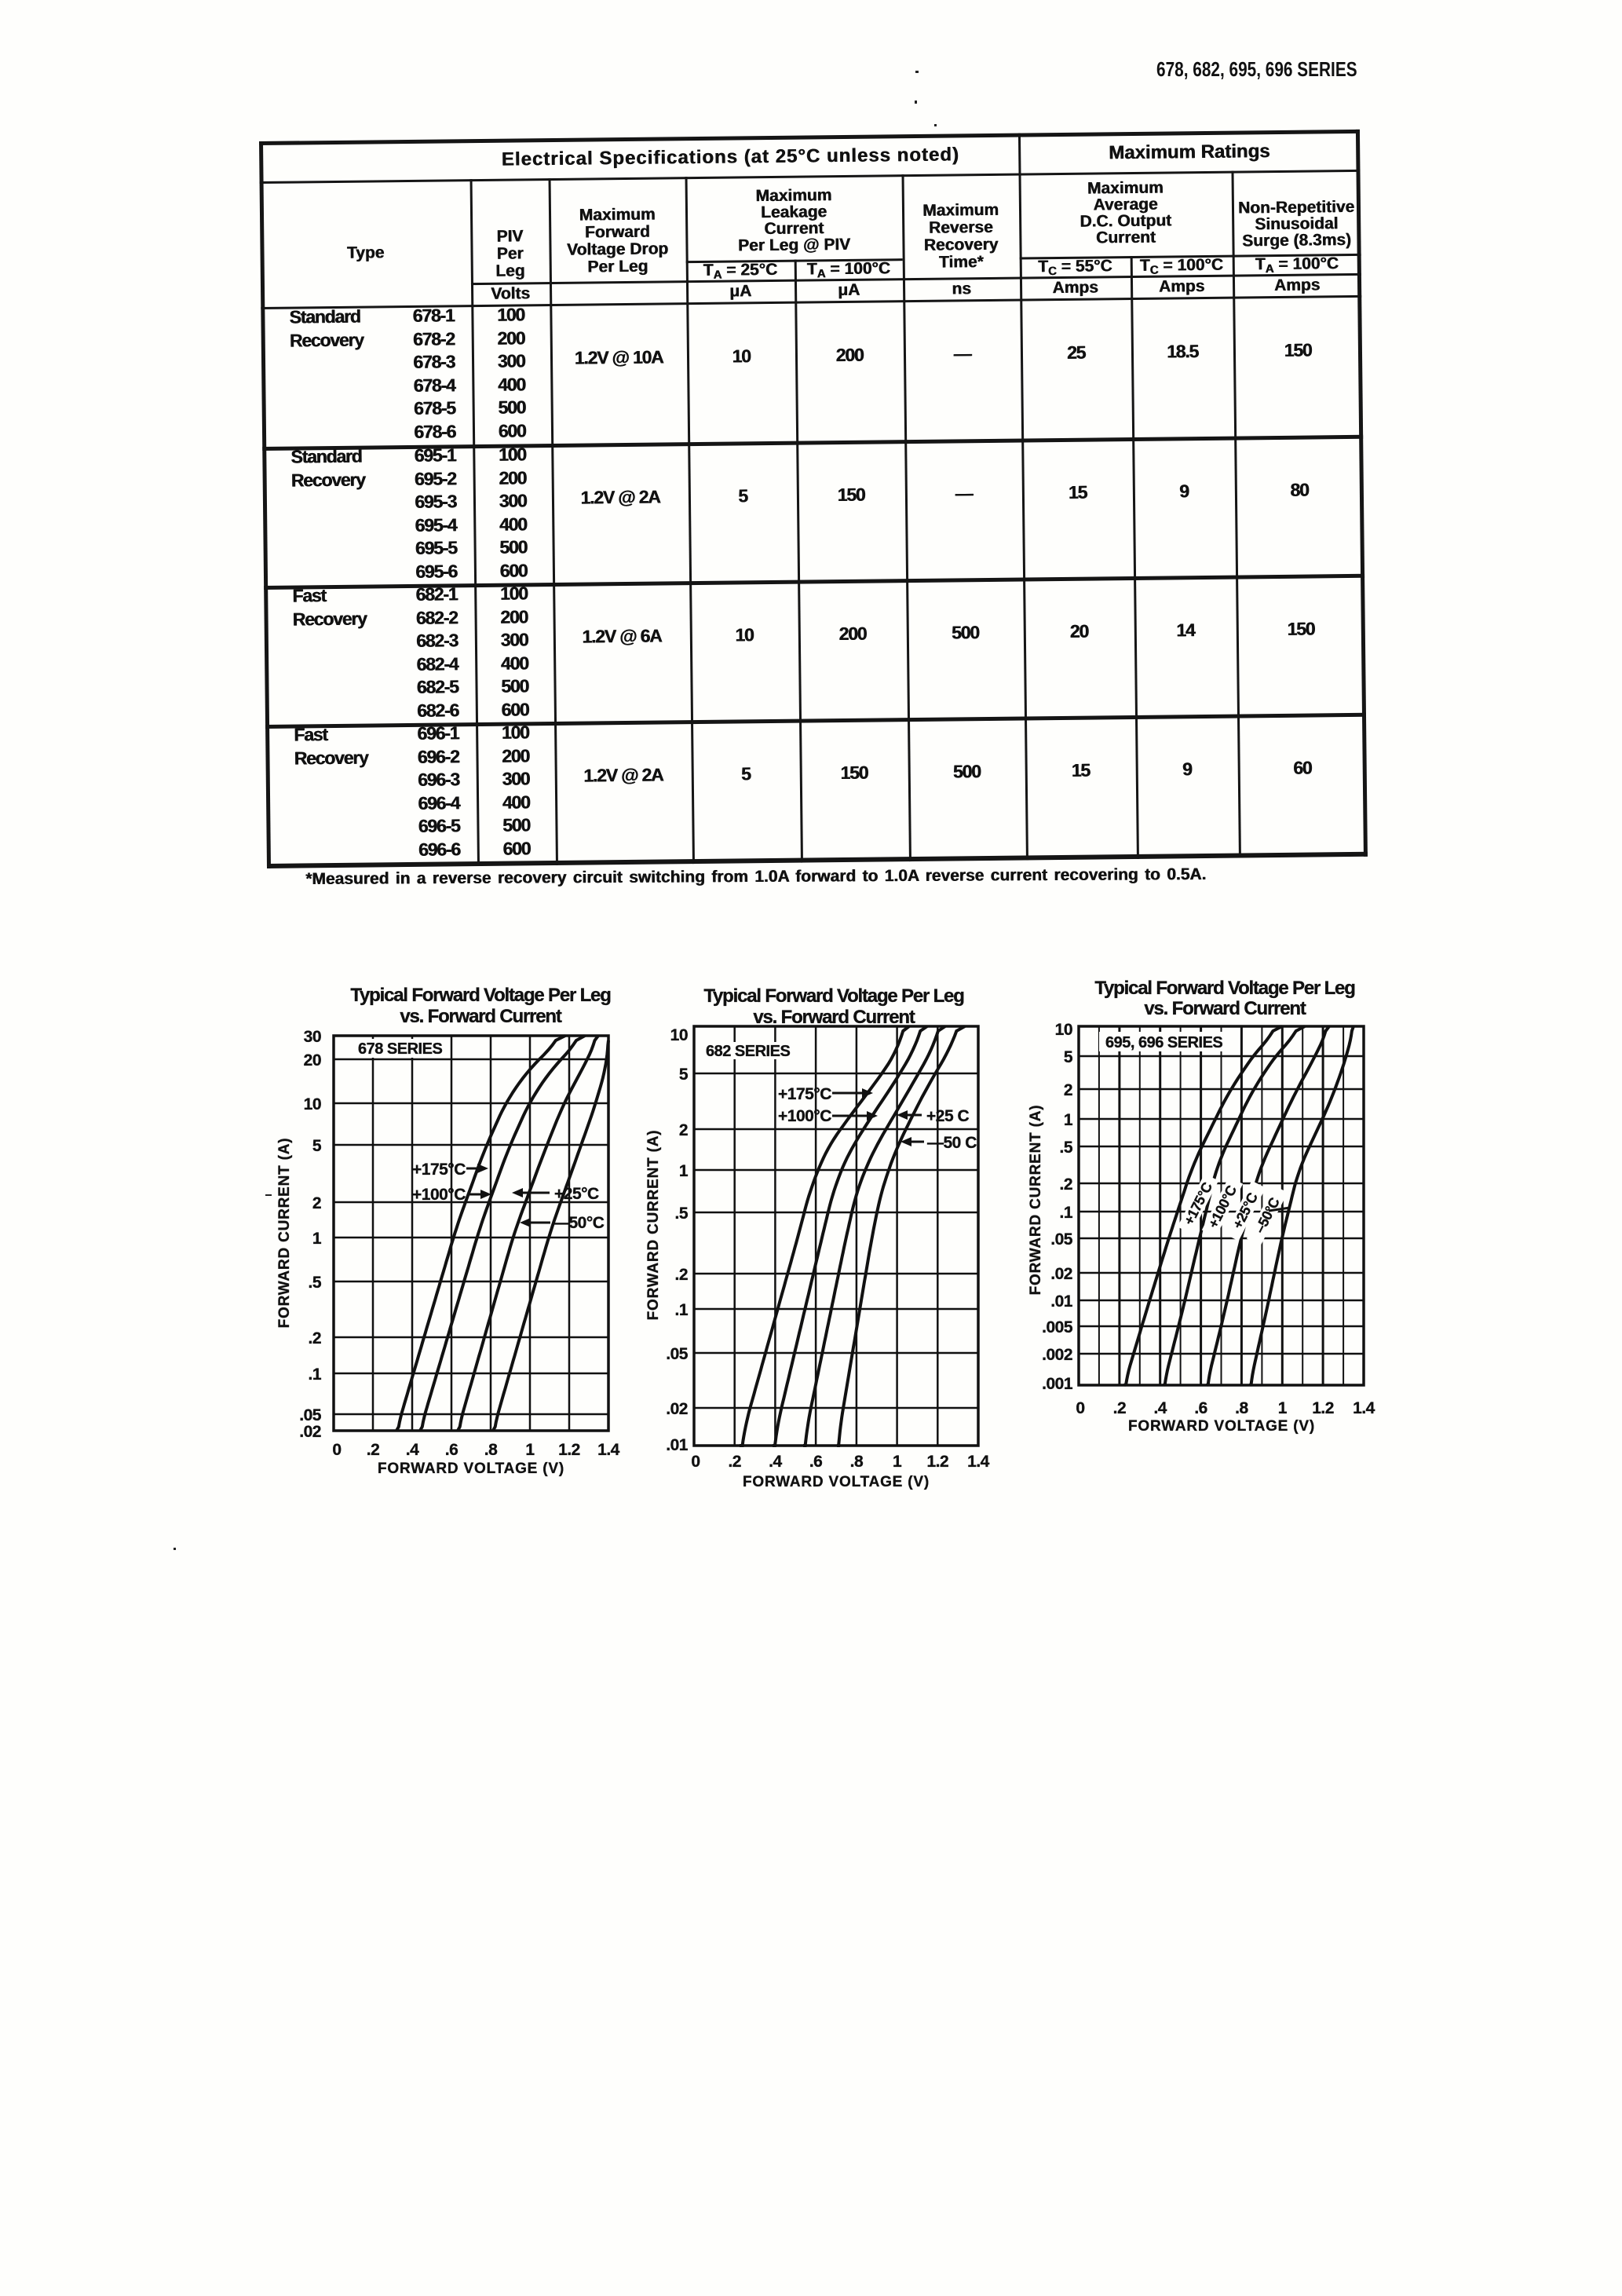 This screenshot has height=2296, width=1622. Describe the element at coordinates (1163, 1042) in the screenshot. I see `svg-text: 695, 696 SERIES` at that location.